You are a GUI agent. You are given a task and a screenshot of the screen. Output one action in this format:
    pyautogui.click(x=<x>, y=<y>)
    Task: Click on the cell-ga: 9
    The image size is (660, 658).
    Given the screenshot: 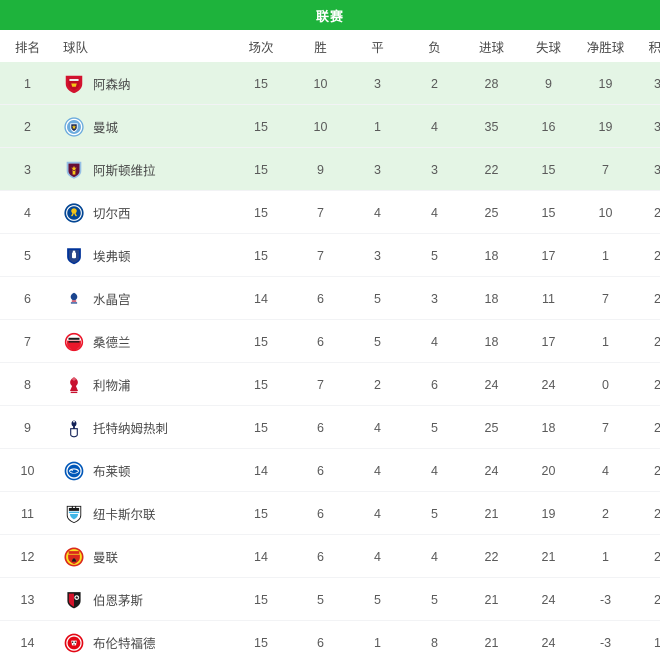 What is the action you would take?
    pyautogui.click(x=548, y=83)
    